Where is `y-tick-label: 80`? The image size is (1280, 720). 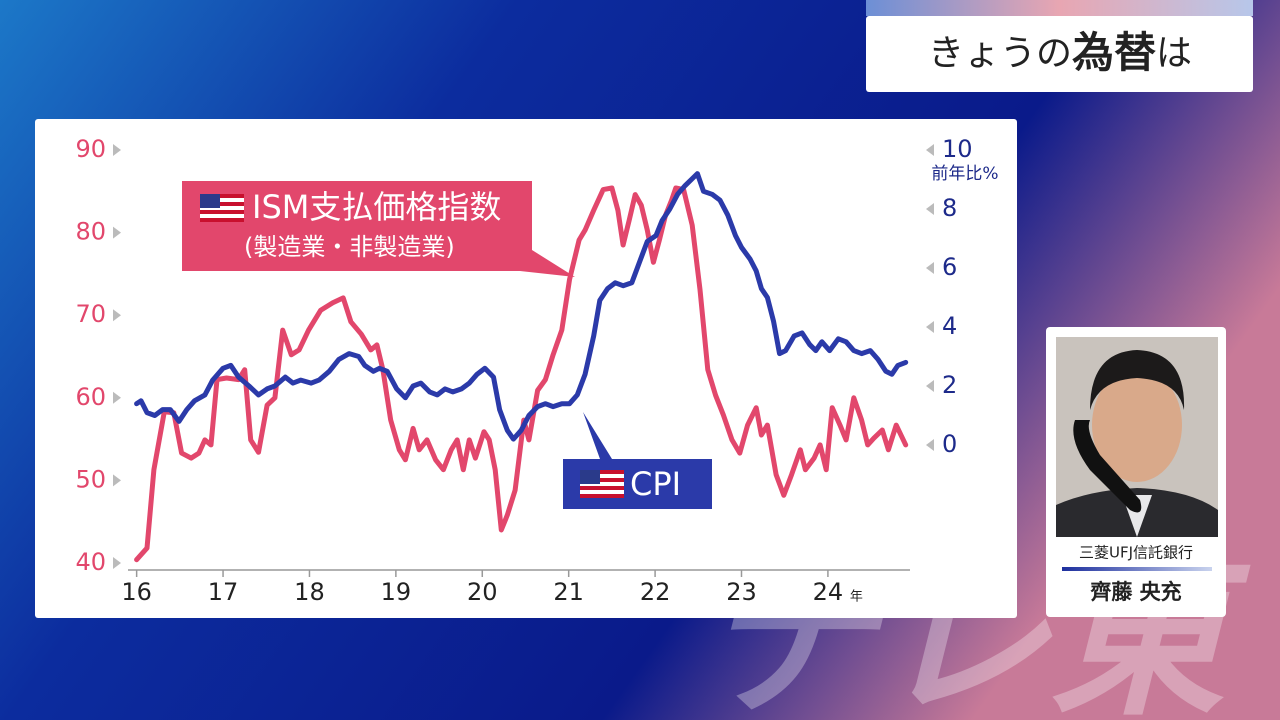 y-tick-label: 80 is located at coordinates (90, 232).